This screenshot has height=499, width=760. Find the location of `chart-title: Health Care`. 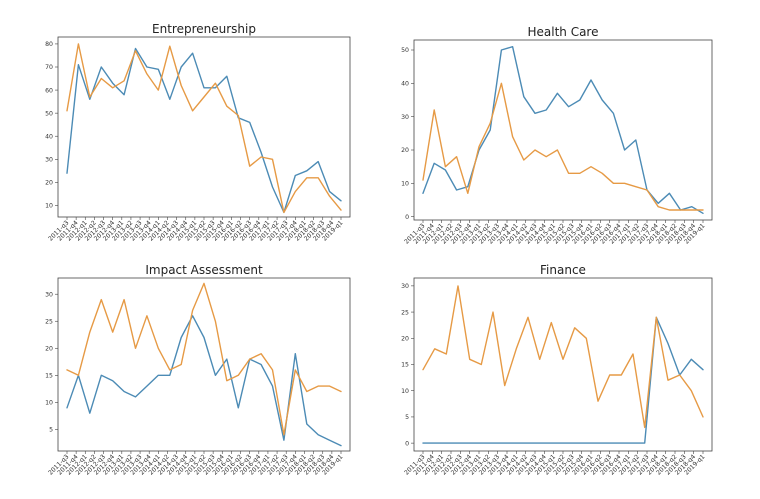

chart-title: Health Care is located at coordinates (562, 32).